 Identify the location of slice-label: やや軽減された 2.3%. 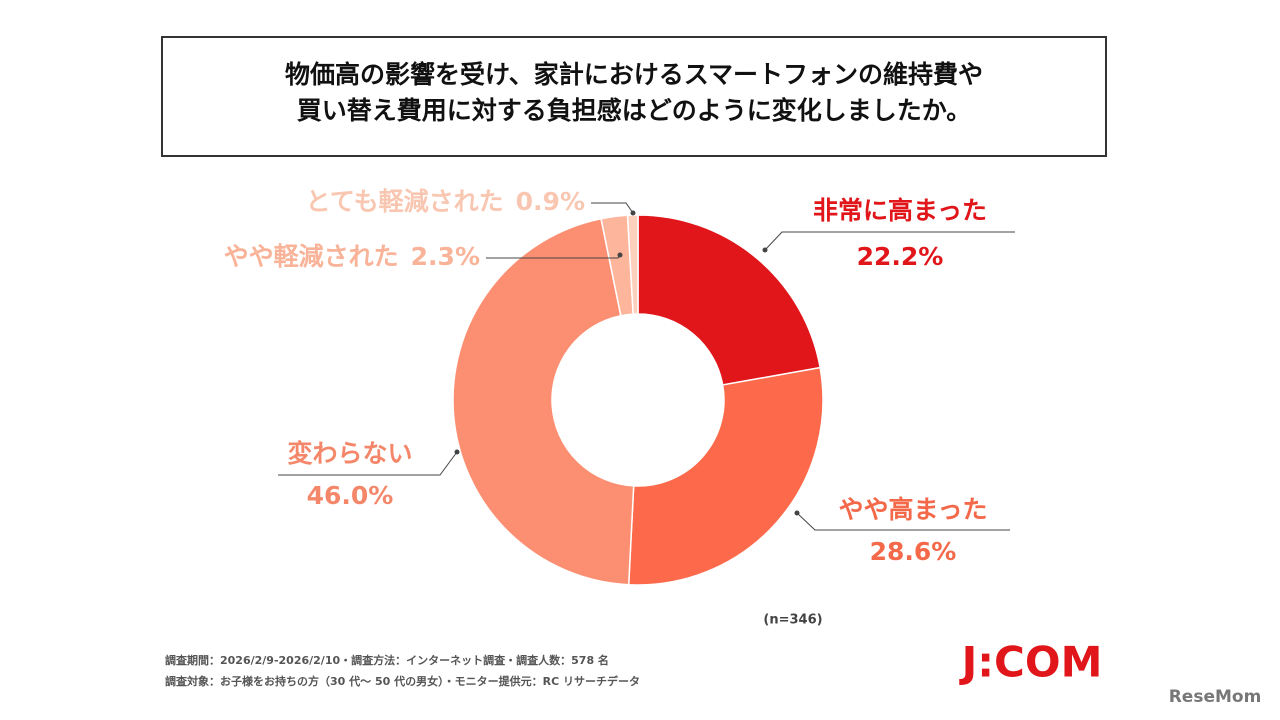
(352, 256).